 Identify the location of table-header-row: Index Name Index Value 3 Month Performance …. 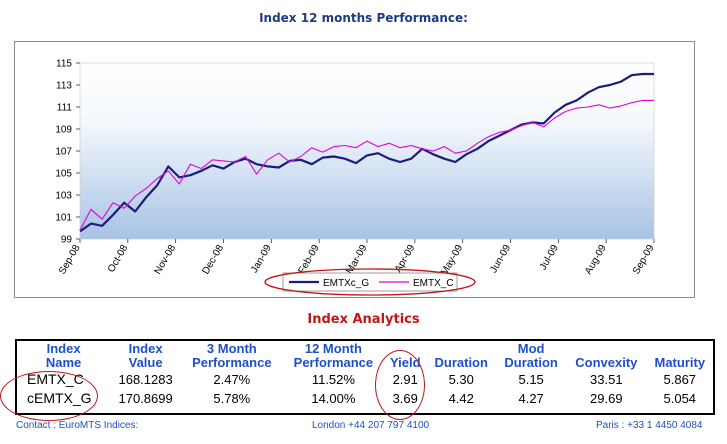
(365, 355).